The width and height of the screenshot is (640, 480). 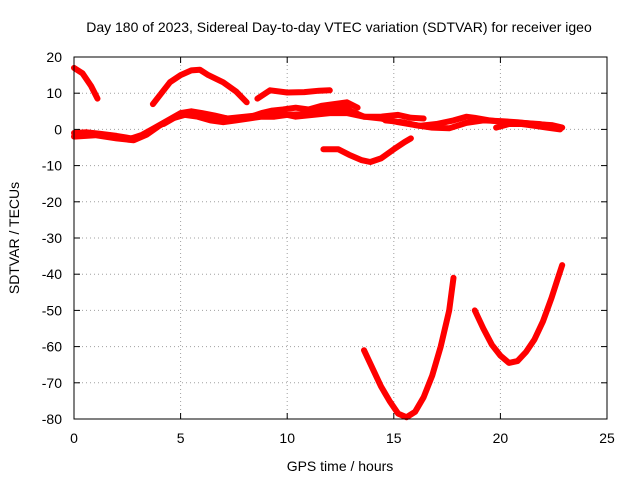 I want to click on x-tick-label: 15, so click(x=394, y=438).